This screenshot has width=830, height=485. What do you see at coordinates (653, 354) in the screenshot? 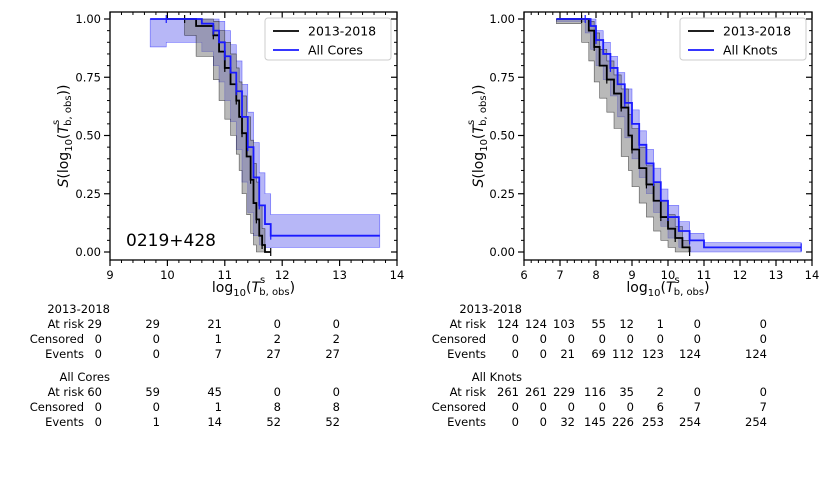
I see `risk-table-cell: 123` at bounding box center [653, 354].